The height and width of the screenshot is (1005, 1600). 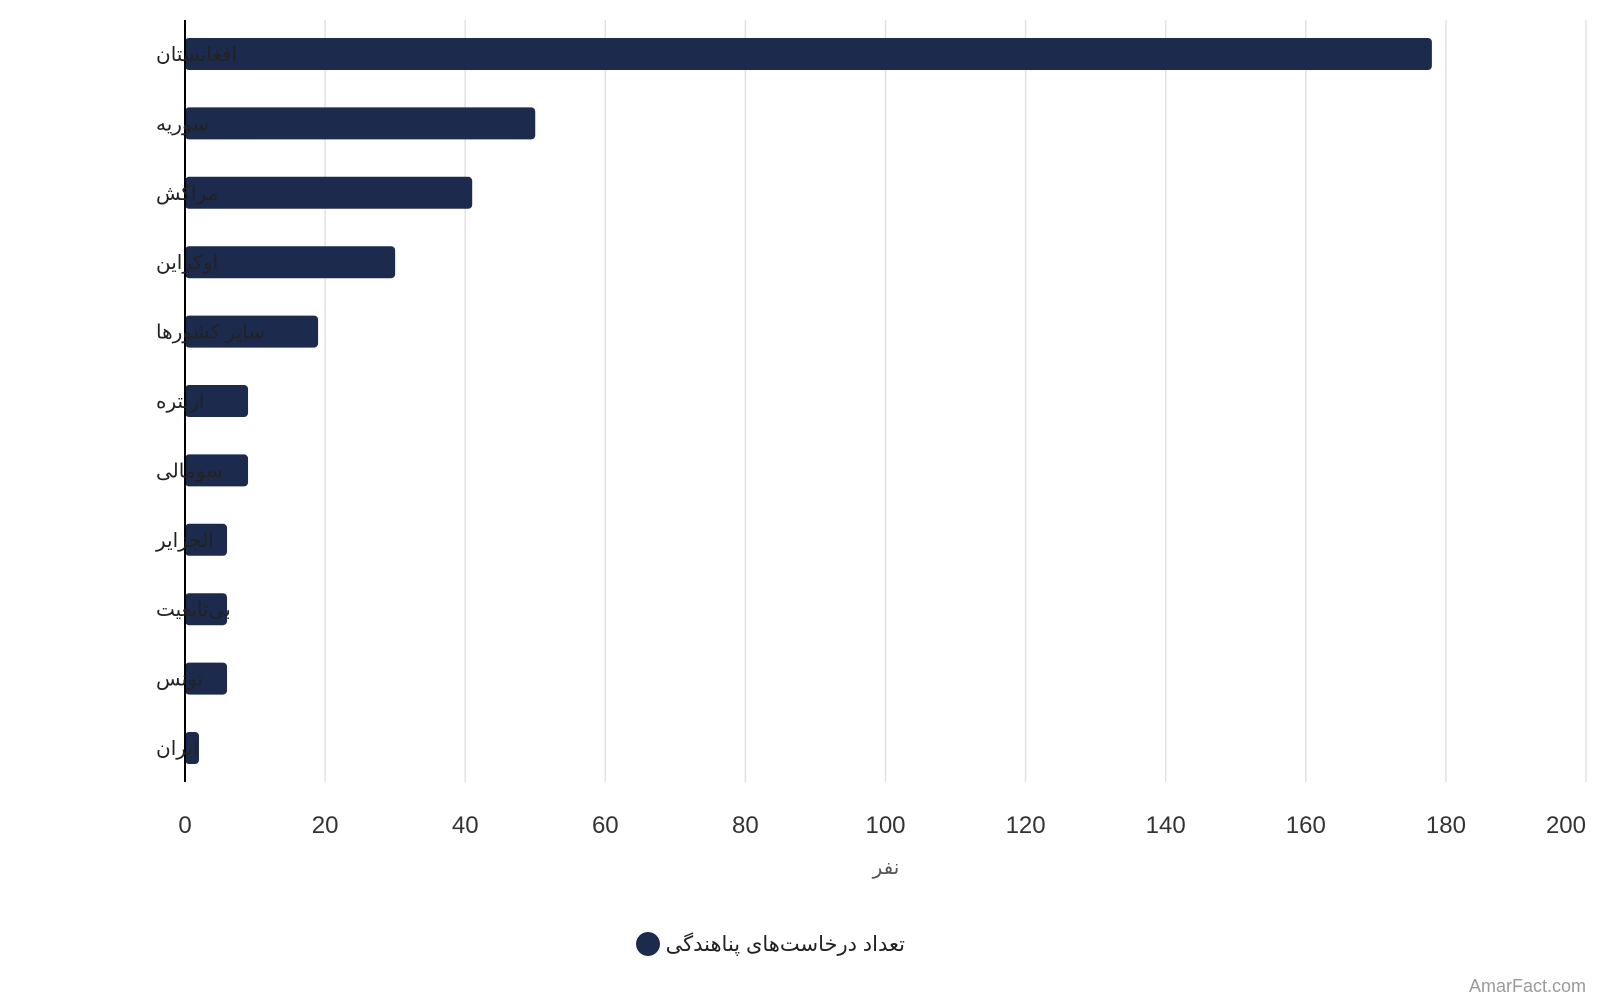 What do you see at coordinates (180, 402) in the screenshot?
I see `category-label: اریتره` at bounding box center [180, 402].